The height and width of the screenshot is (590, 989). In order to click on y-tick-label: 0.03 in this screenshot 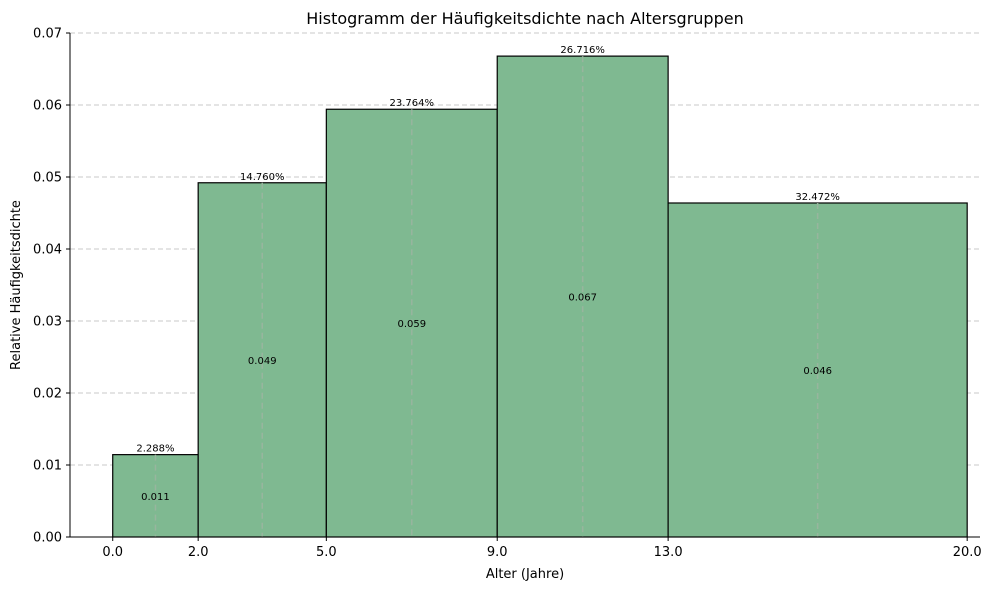, I will do `click(47, 322)`.